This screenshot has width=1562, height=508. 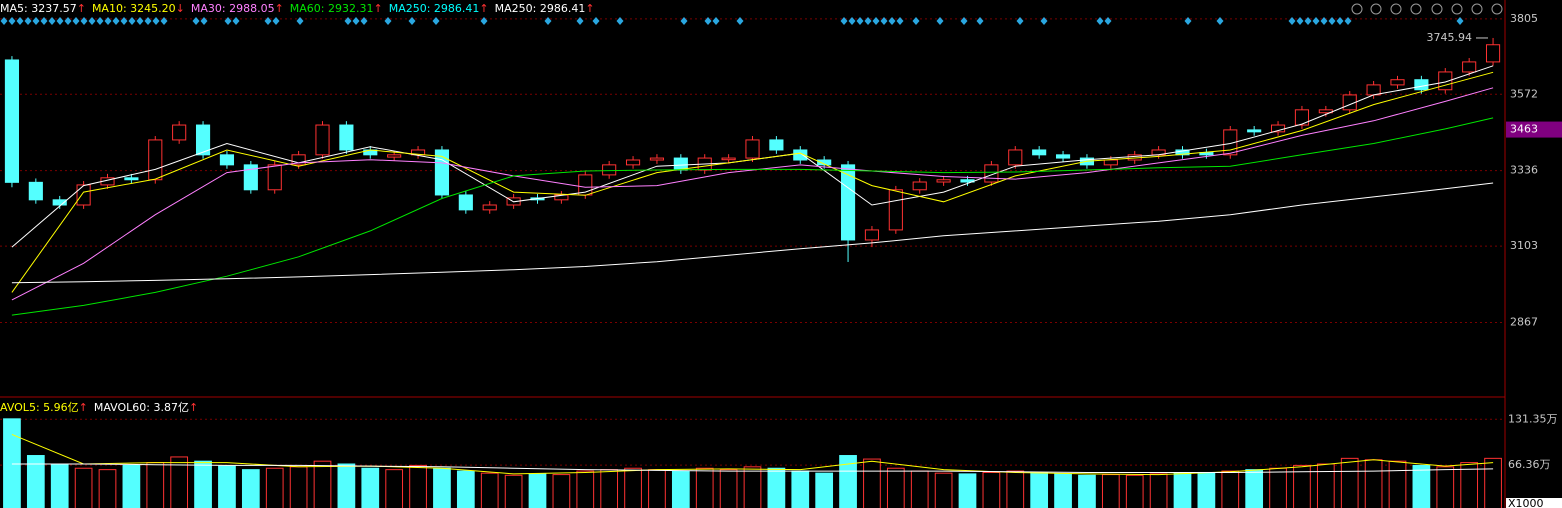 I want to click on y-tick-label: 3572, so click(x=1524, y=93).